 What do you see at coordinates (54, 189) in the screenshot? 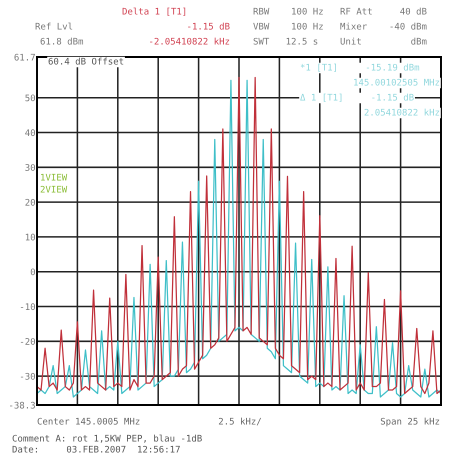
I see `annotation: 2VIEW` at bounding box center [54, 189].